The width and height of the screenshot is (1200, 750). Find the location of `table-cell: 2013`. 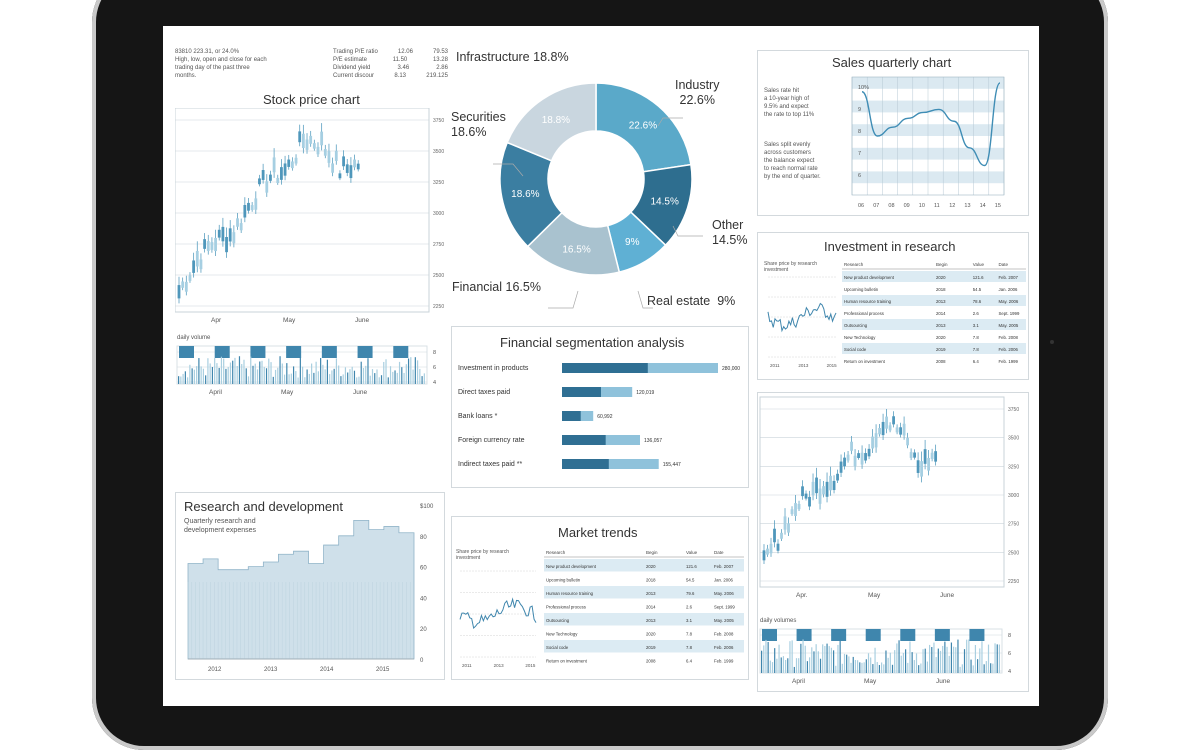

table-cell: 2013 is located at coordinates (941, 325).